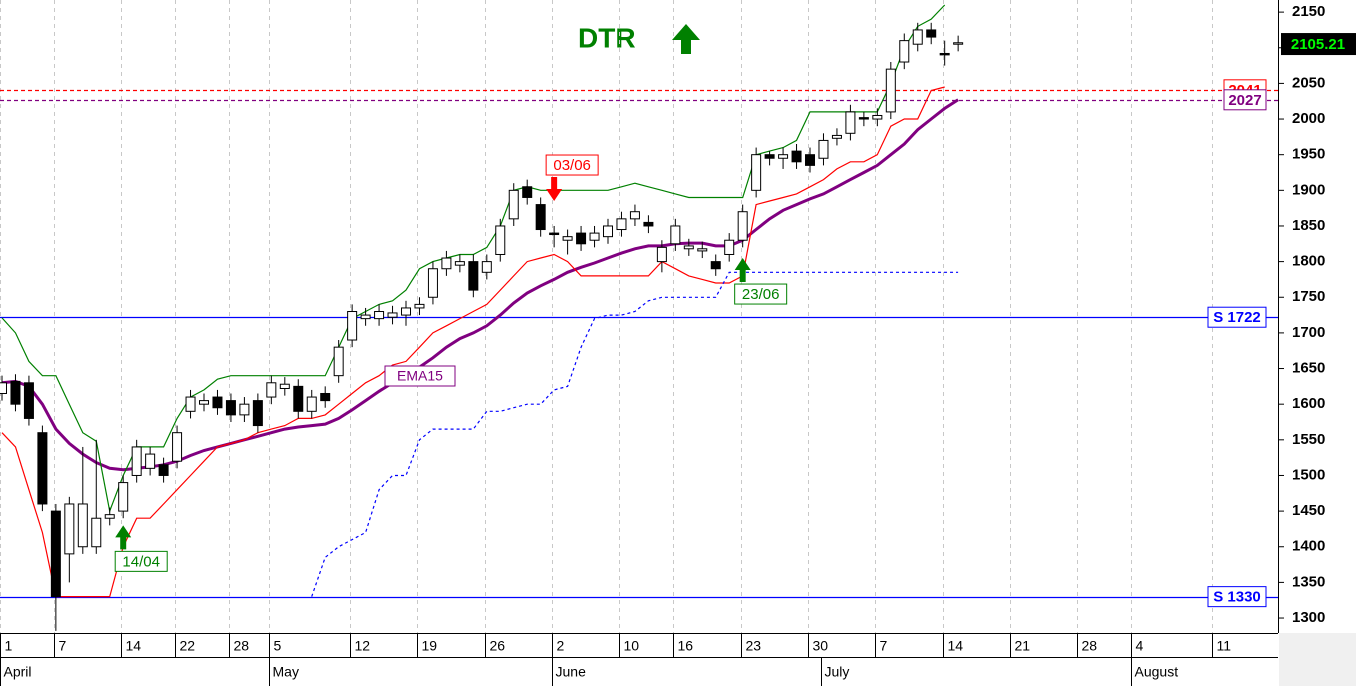  What do you see at coordinates (498, 646) in the screenshot?
I see `x-tick-label: 26` at bounding box center [498, 646].